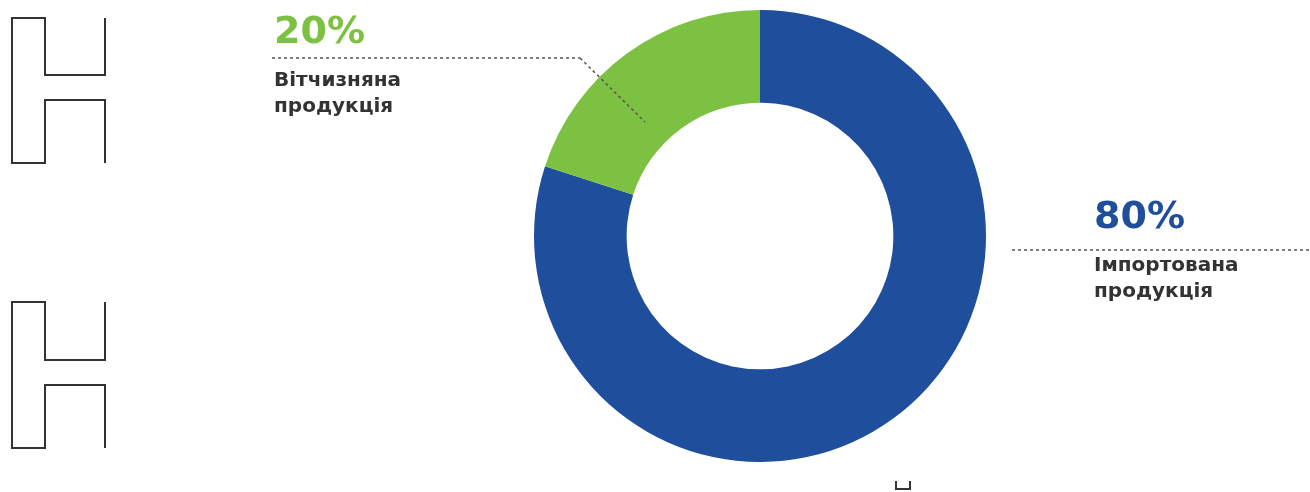  I want to click on slice-label: Вітчизняна продукція, so click(338, 92).